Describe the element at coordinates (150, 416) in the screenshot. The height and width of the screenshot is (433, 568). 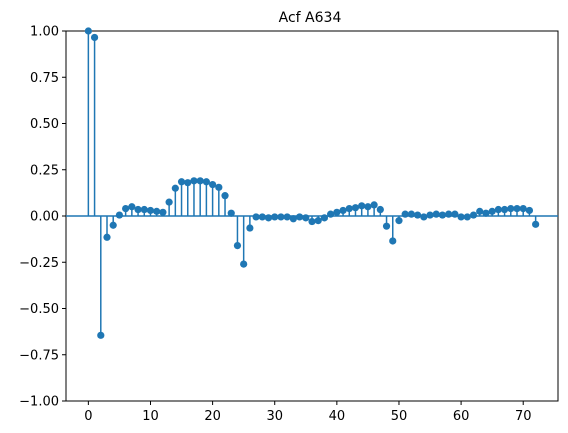
I see `x-tick-label: 10` at that location.